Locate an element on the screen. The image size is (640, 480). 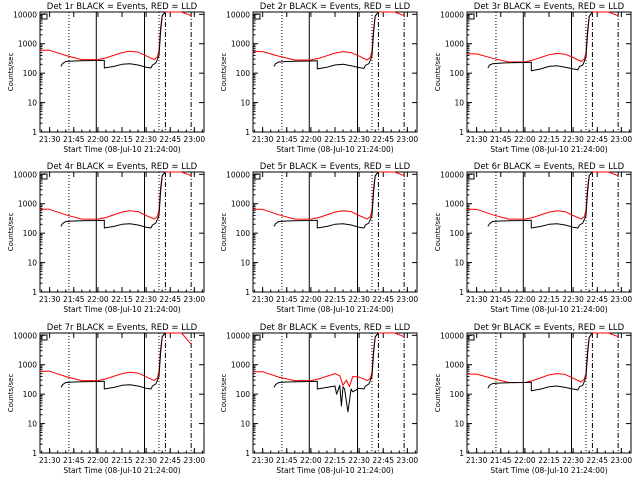
panel-title: Det 9r BLACK = Events, RED = LLD is located at coordinates (549, 328).